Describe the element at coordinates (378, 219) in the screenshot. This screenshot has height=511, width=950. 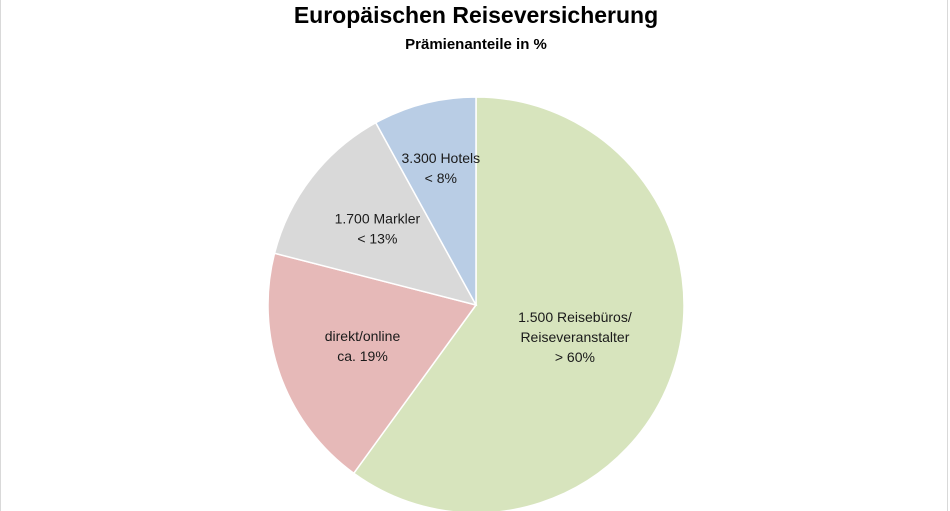
I see `slice-label-line: 1.700 Markler` at that location.